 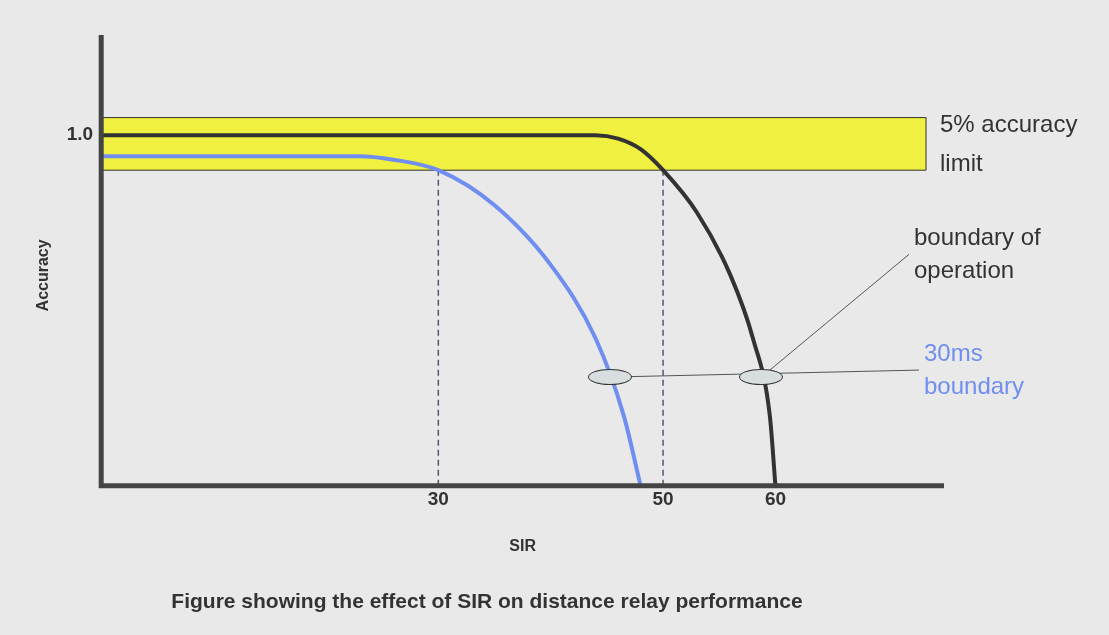 What do you see at coordinates (80, 134) in the screenshot?
I see `text: 1.0` at bounding box center [80, 134].